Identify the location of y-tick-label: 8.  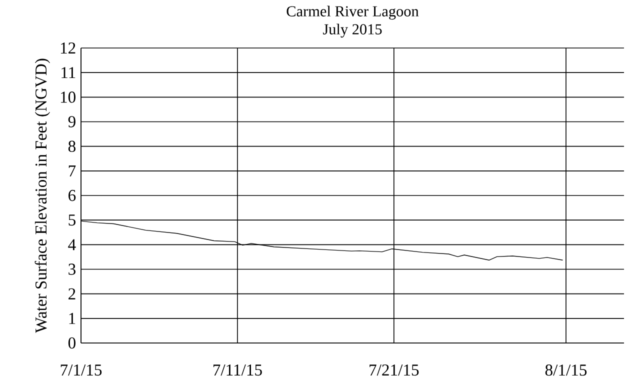
(72, 146).